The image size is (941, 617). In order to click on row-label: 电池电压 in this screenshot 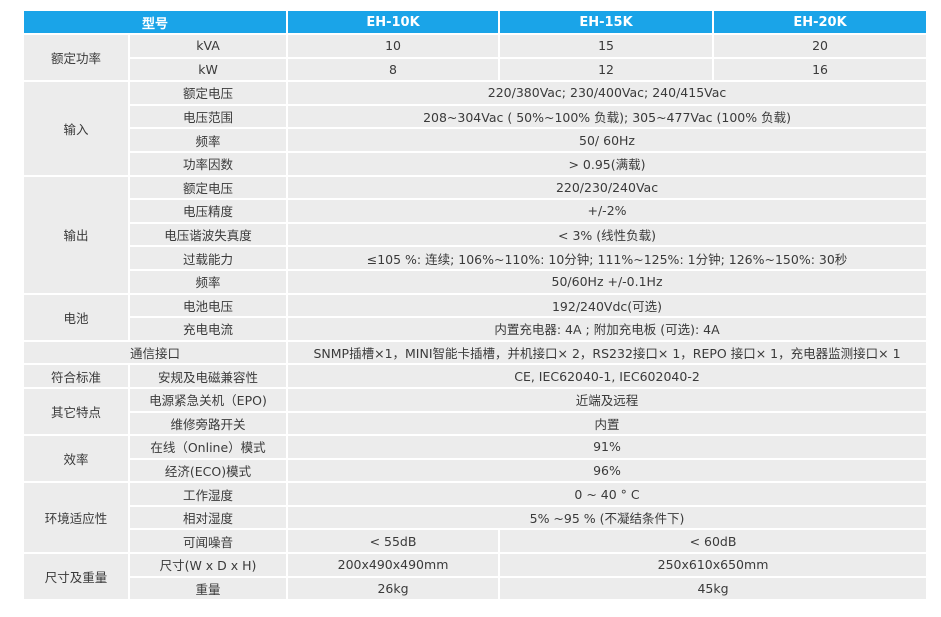, I will do `click(208, 305)`.